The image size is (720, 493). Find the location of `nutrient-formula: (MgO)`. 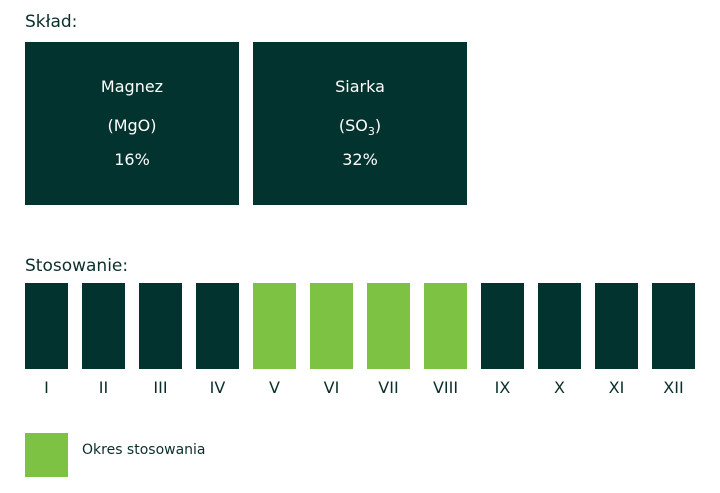

nutrient-formula: (MgO) is located at coordinates (132, 125).